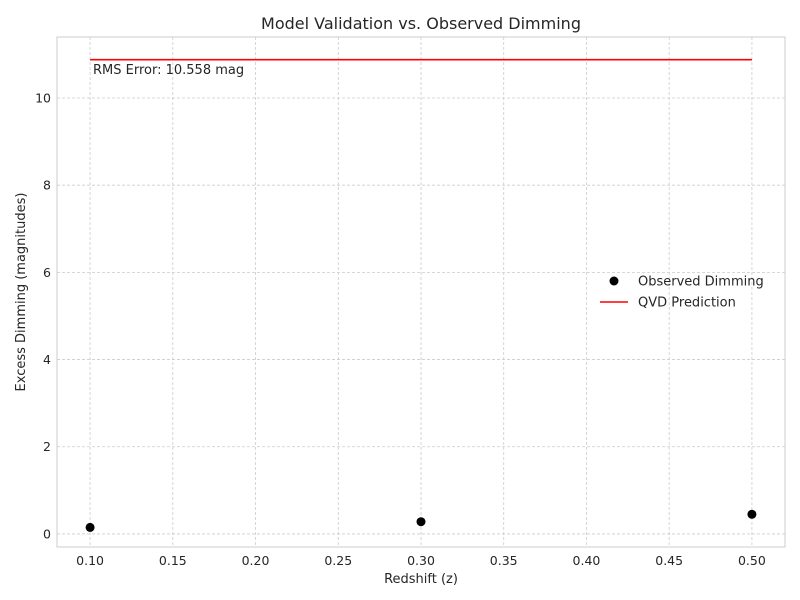 The width and height of the screenshot is (800, 600). What do you see at coordinates (47, 359) in the screenshot?
I see `y-tick-label: 4` at bounding box center [47, 359].